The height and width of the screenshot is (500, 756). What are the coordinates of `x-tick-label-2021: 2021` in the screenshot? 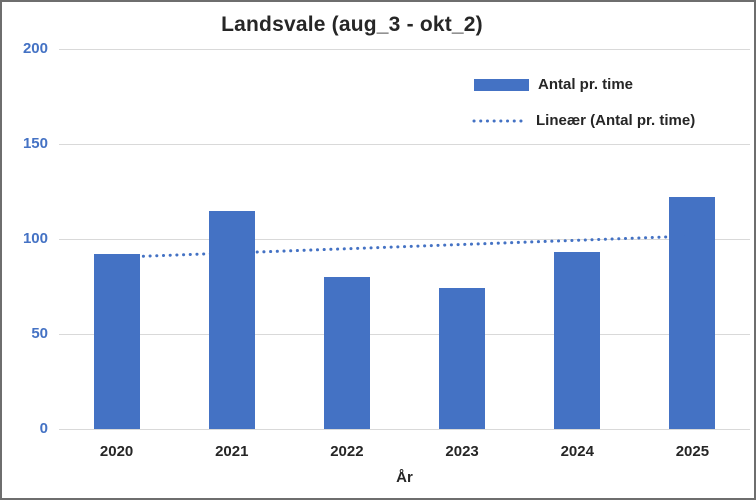 It's located at (232, 451).